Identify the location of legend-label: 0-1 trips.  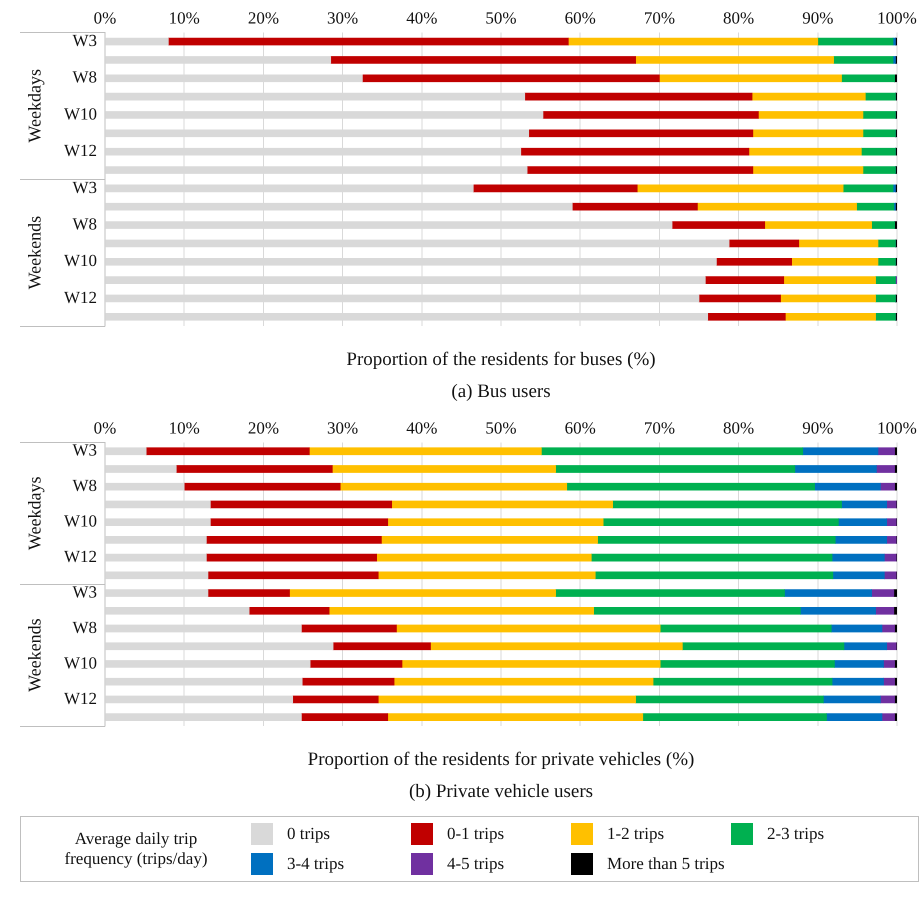
(475, 834).